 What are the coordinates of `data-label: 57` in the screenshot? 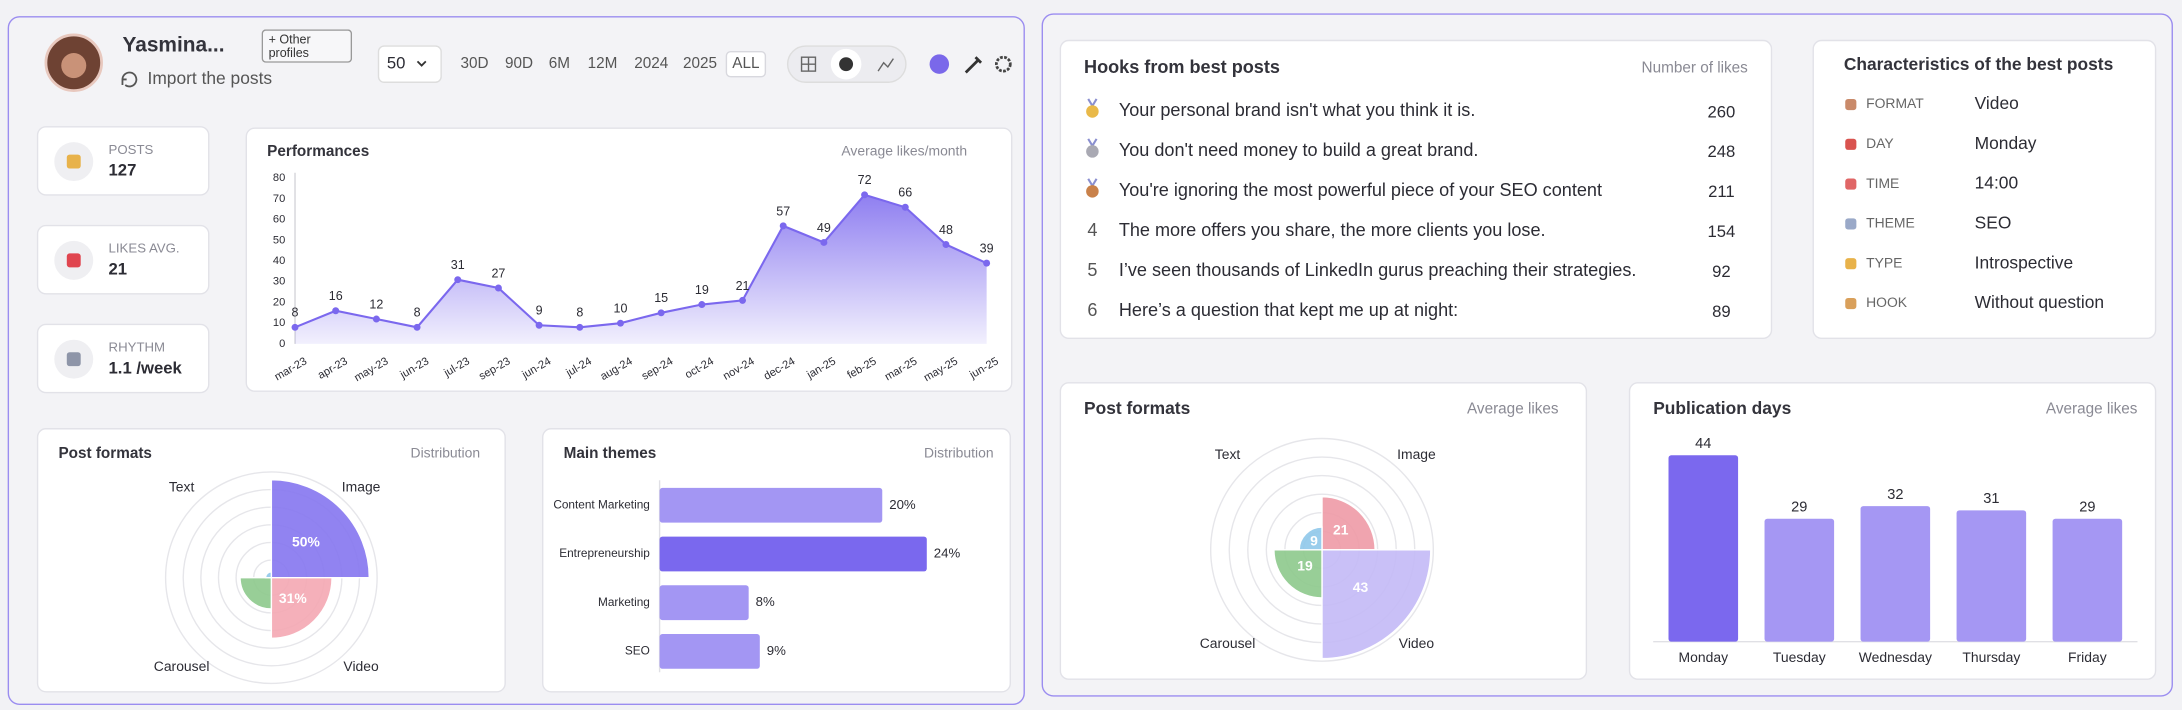 It's located at (783, 211).